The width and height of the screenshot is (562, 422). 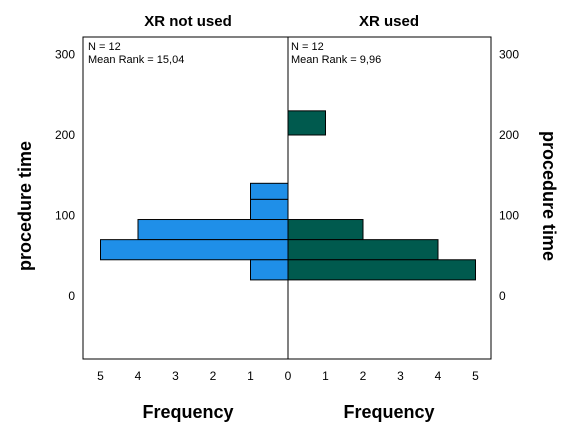 I want to click on x-tick-left-5: 5, so click(x=100, y=376).